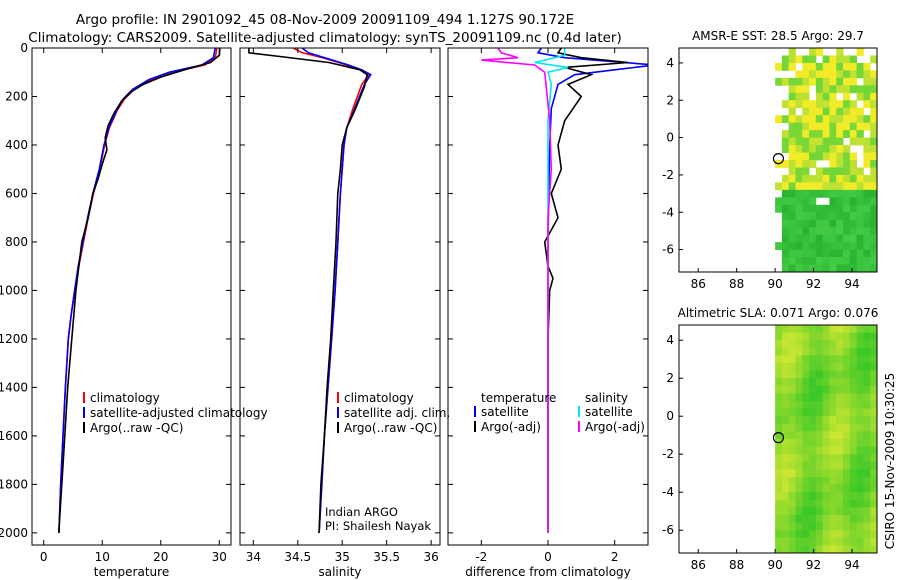 The image size is (900, 580). What do you see at coordinates (670, 63) in the screenshot?
I see `sst_map-ytick-label: 4` at bounding box center [670, 63].